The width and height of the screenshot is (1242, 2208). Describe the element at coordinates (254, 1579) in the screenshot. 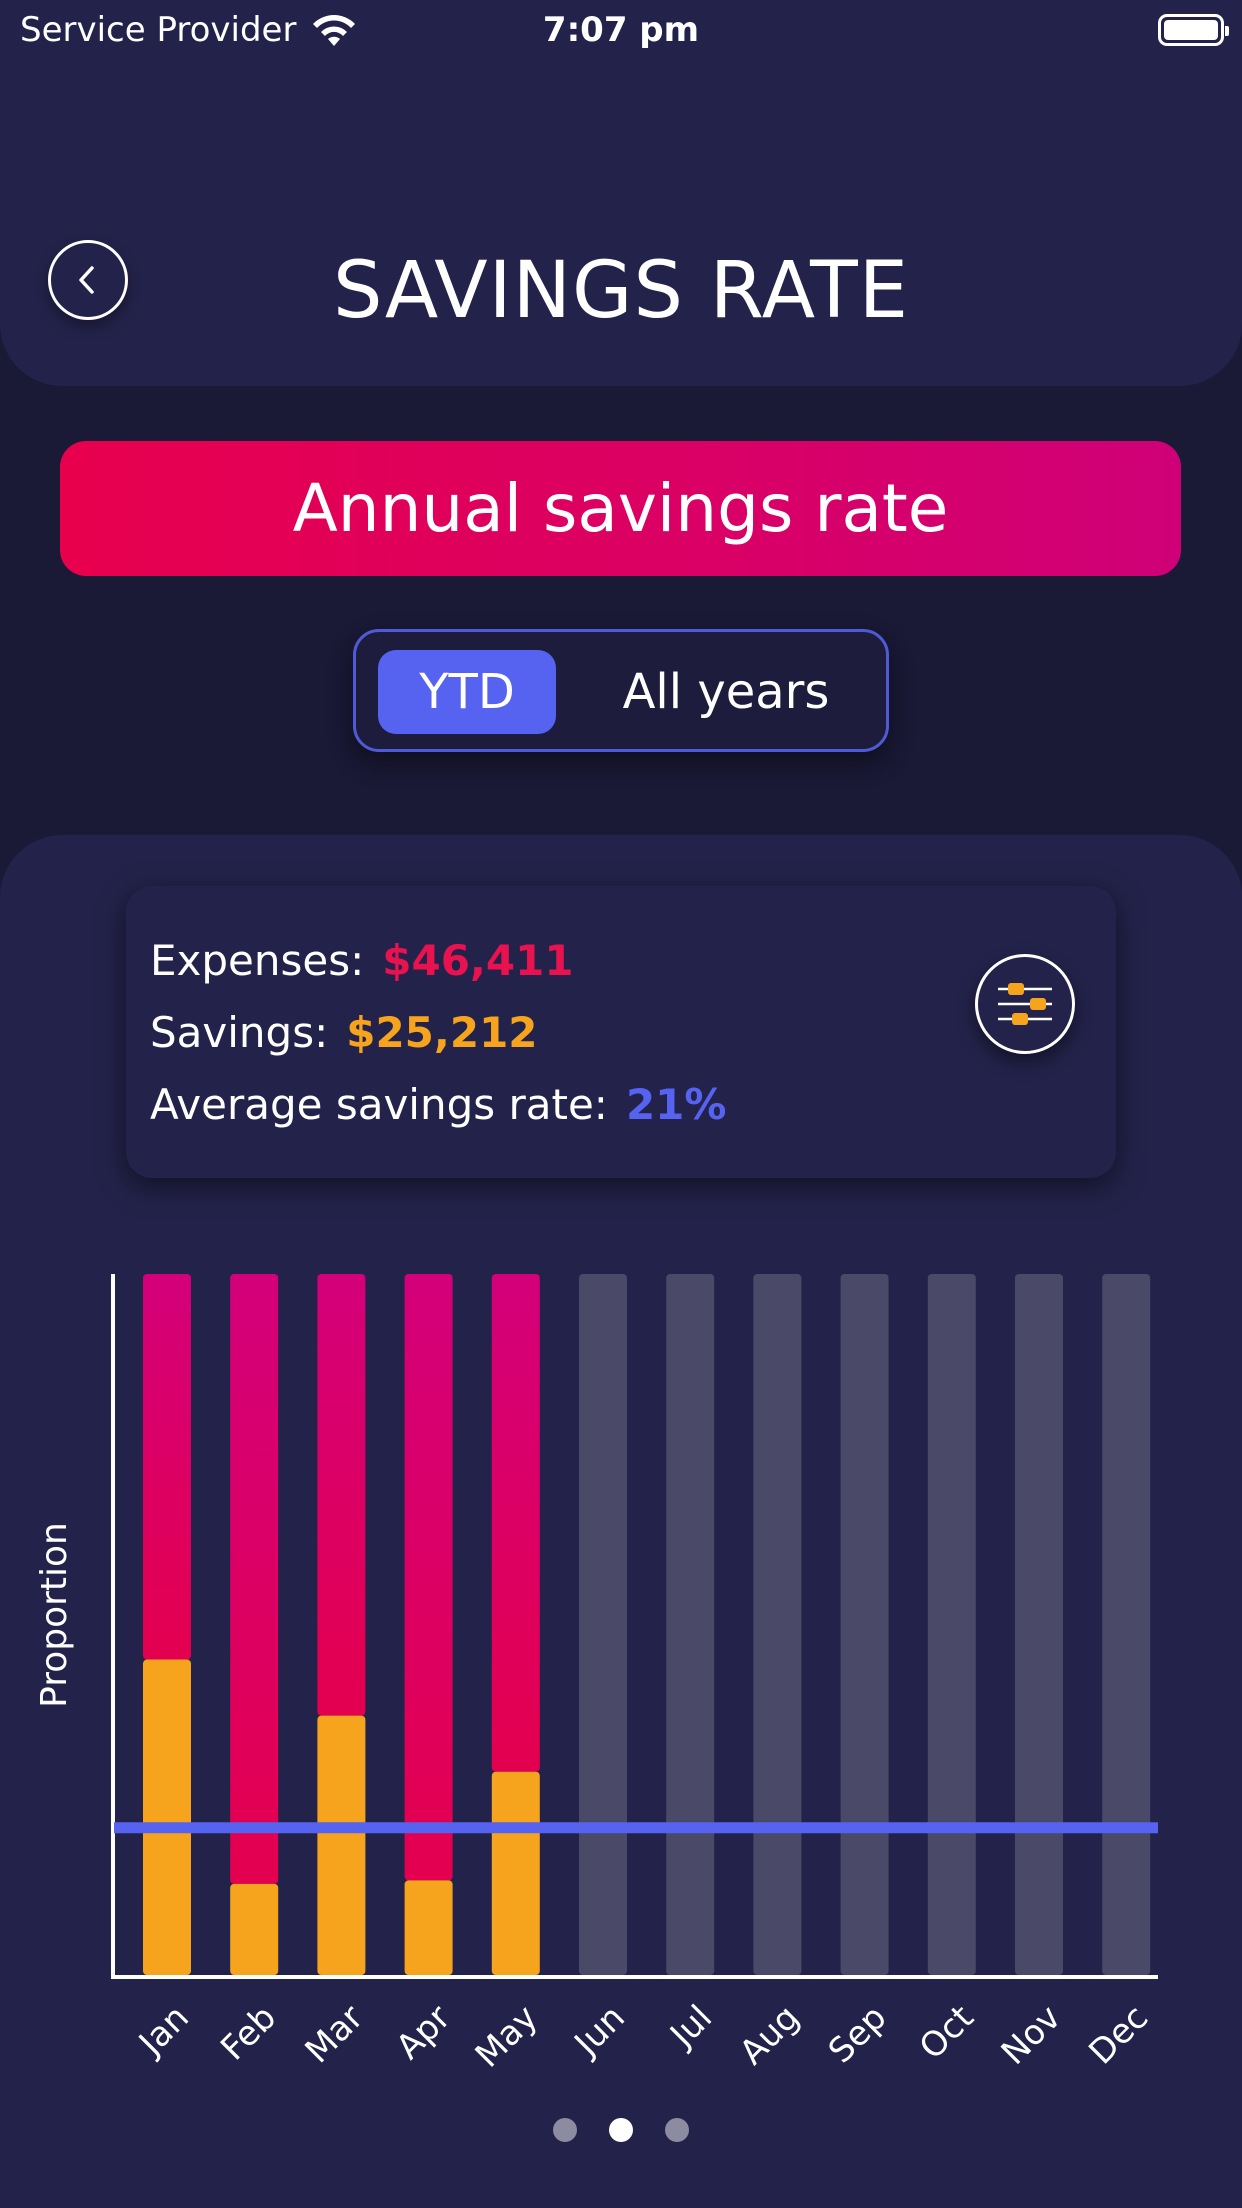

I see `bar-expenses-feb` at that location.